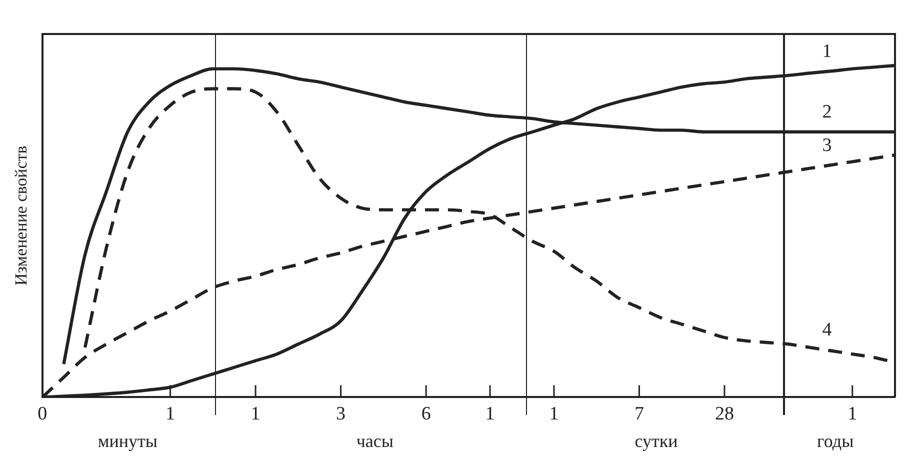 The width and height of the screenshot is (909, 474). Describe the element at coordinates (43, 414) in the screenshot. I see `x-tick-label: 0` at that location.